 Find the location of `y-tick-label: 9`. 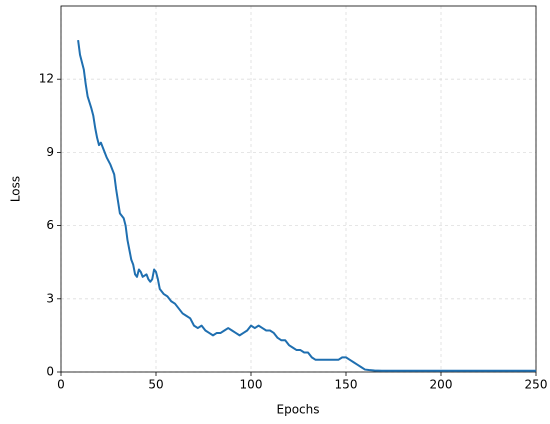

y-tick-label: 9 is located at coordinates (50, 152).